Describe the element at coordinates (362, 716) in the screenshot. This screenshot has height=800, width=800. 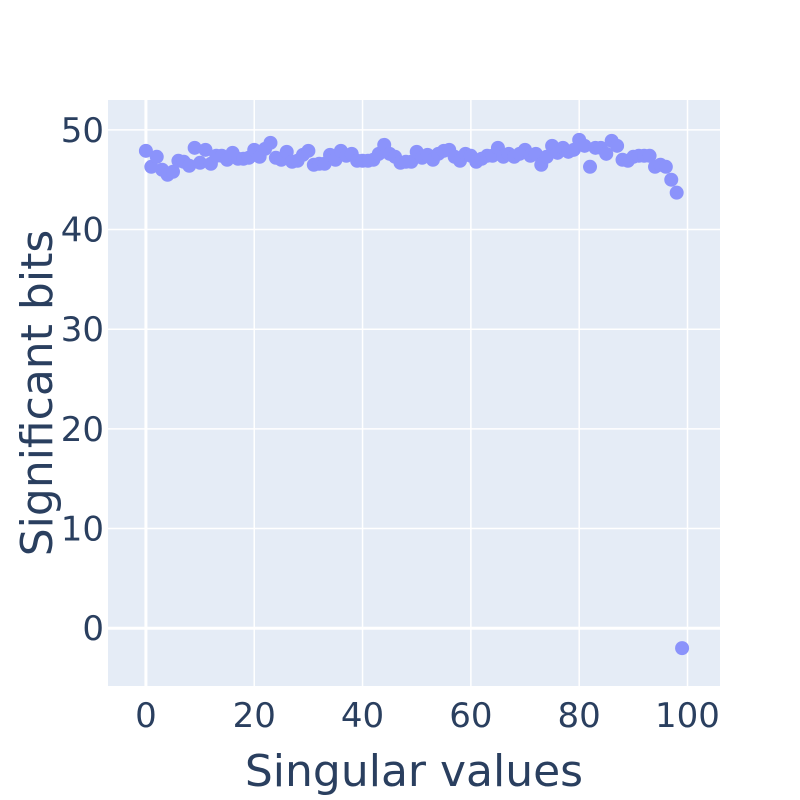
I see `x-tick-label: 40` at that location.